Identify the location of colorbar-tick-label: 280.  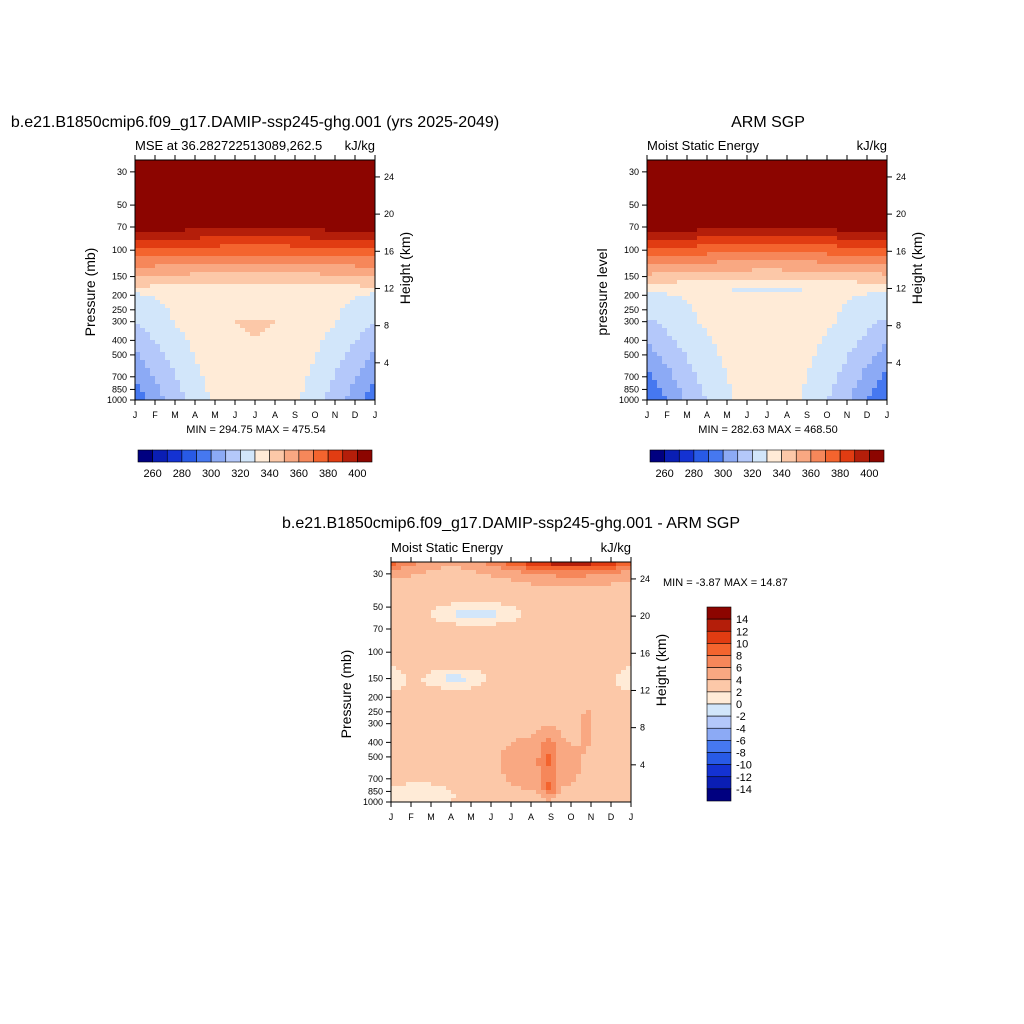
(182, 474).